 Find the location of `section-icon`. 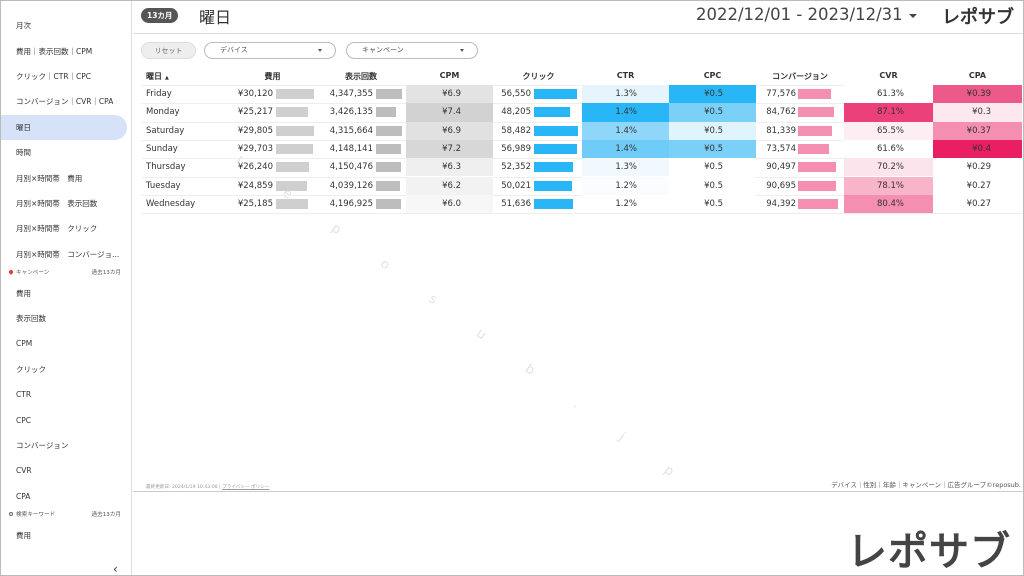

section-icon is located at coordinates (11, 514).